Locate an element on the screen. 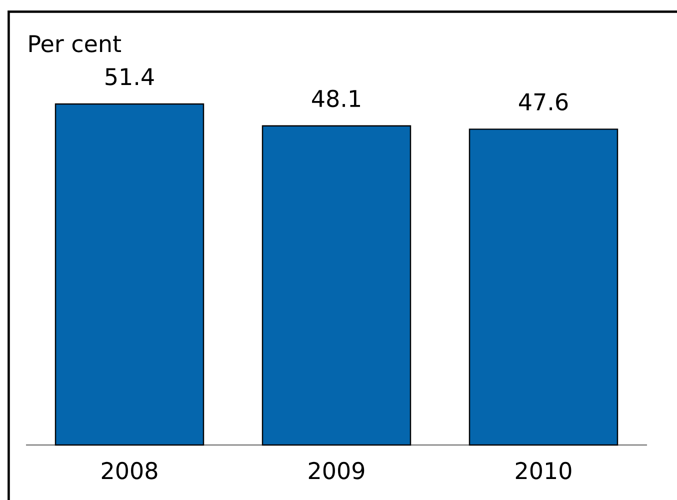 The height and width of the screenshot is (500, 677). x-tick-label: 2008 is located at coordinates (130, 471).